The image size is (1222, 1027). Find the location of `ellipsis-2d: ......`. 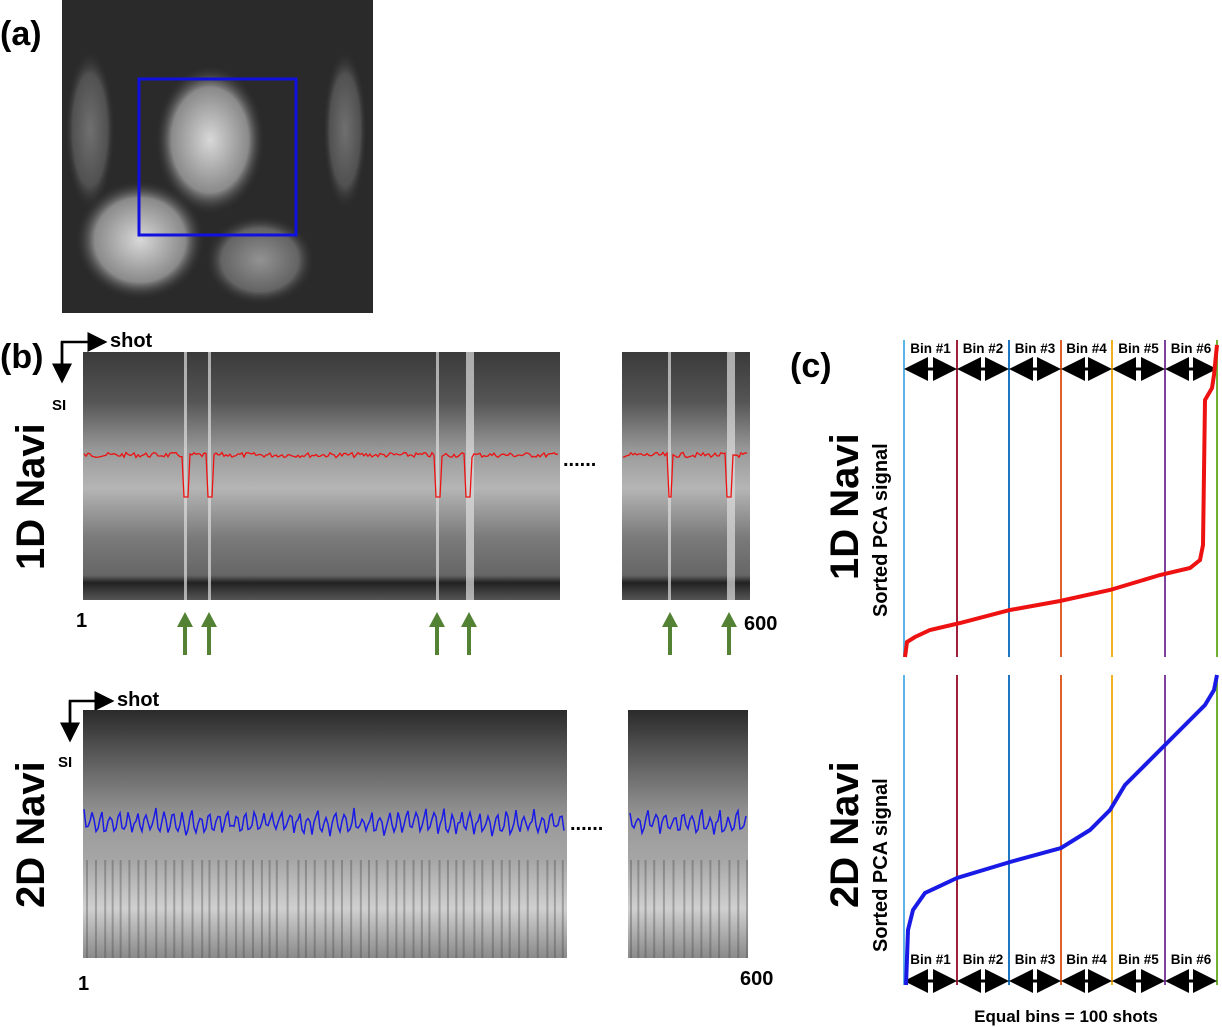

ellipsis-2d: ...... is located at coordinates (586, 824).